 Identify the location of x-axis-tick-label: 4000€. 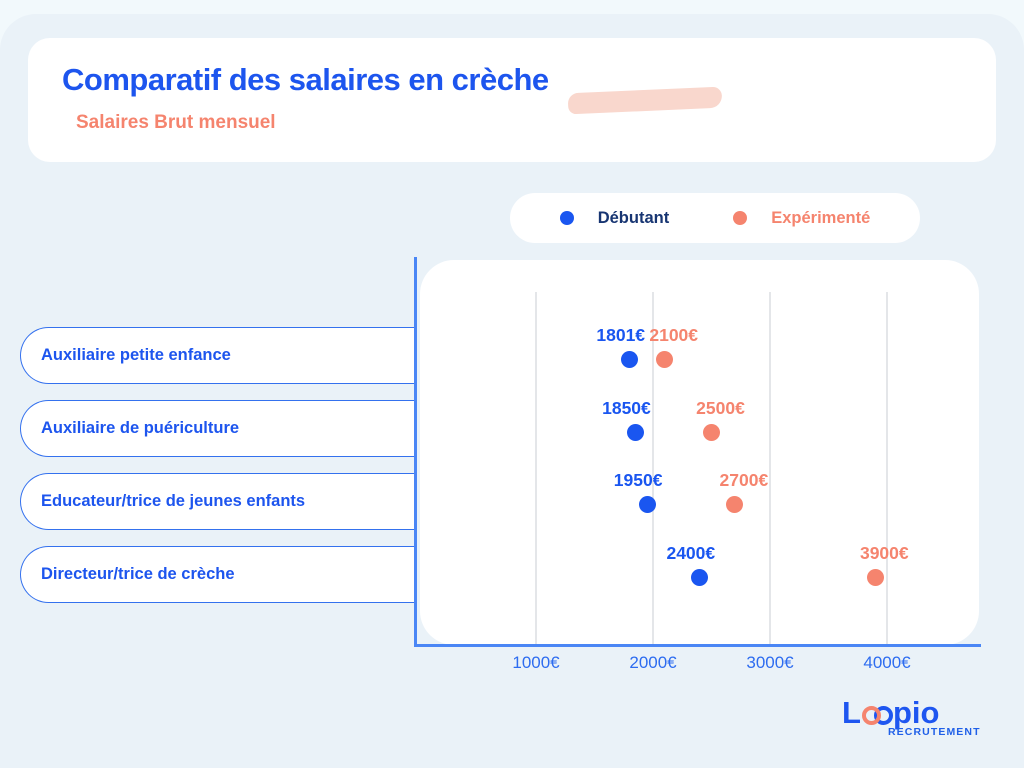
(887, 662).